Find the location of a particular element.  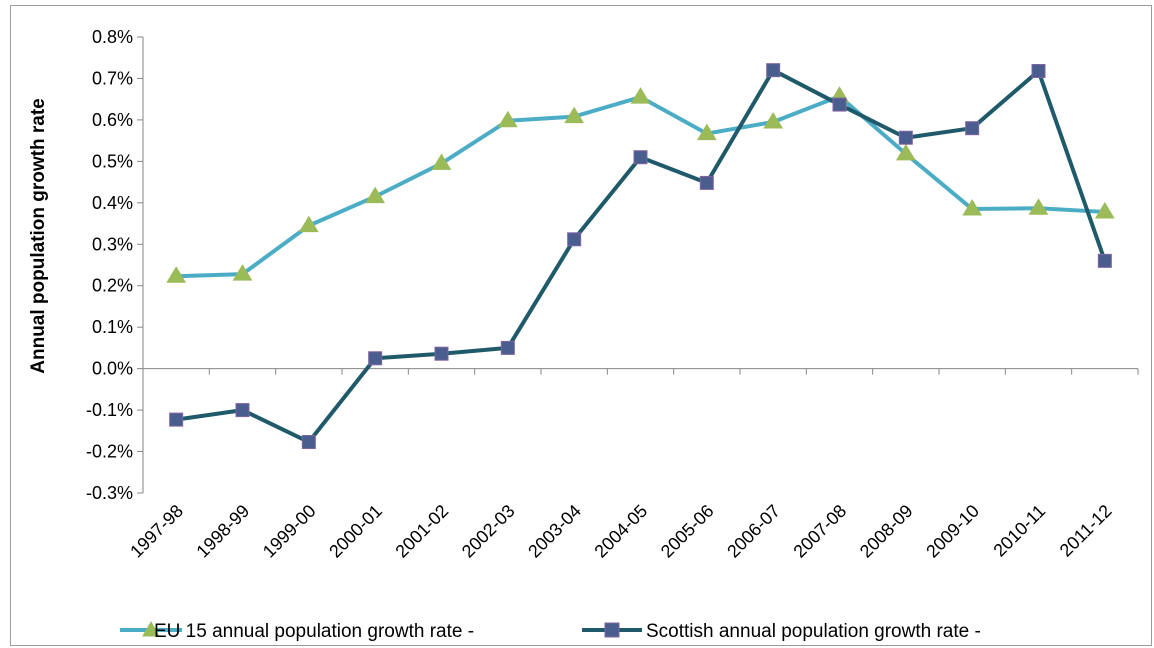

x-tick-label: 2003-04 is located at coordinates (554, 531).